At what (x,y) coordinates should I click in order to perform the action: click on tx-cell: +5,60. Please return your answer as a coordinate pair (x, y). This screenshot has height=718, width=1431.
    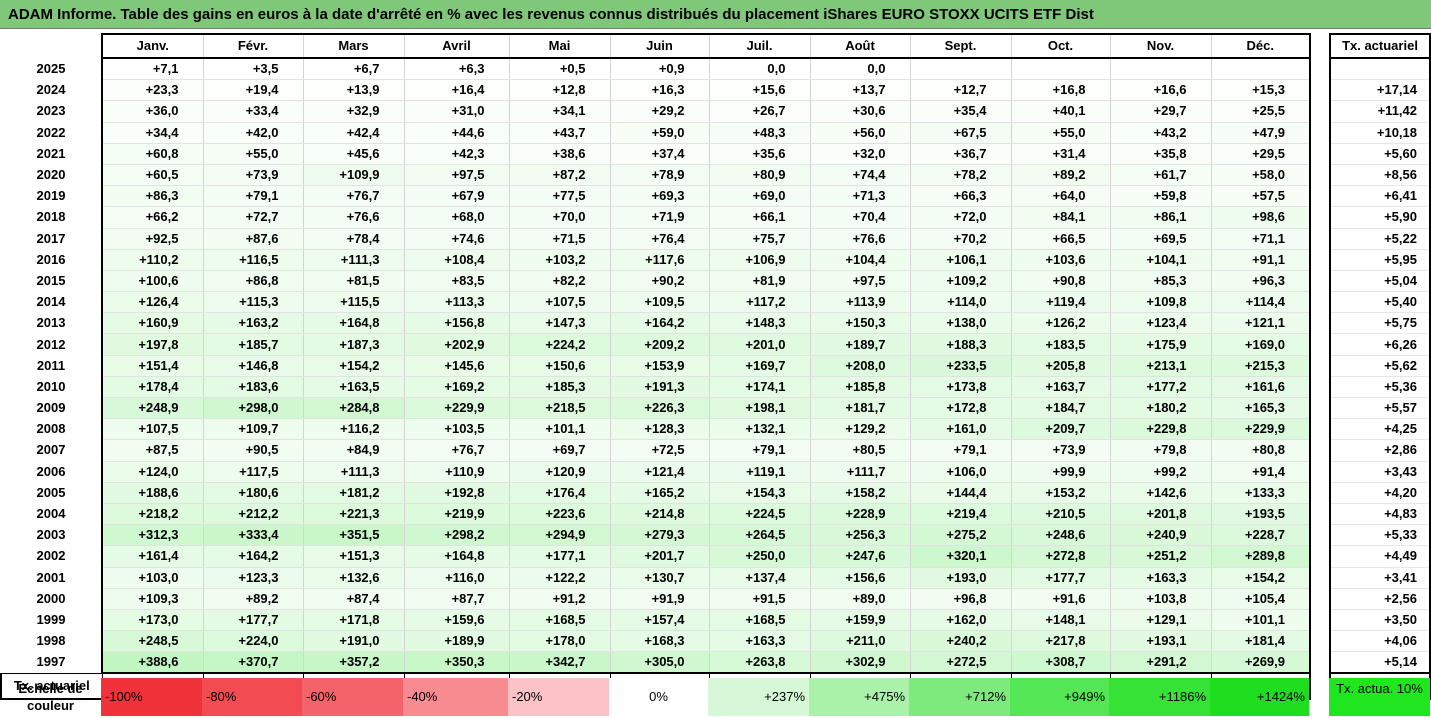
    Looking at the image, I should click on (1380, 154).